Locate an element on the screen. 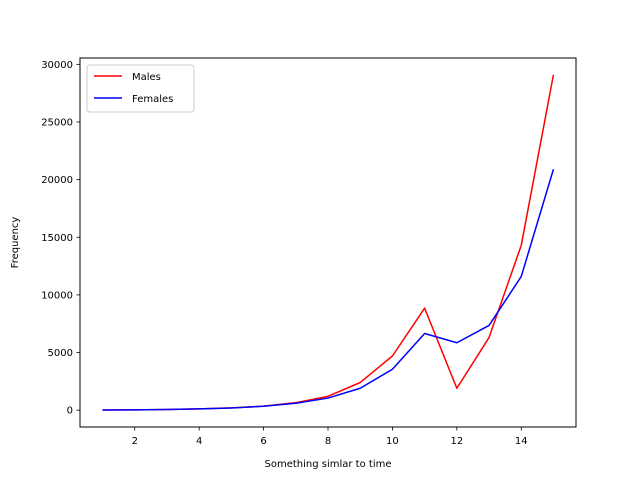 The height and width of the screenshot is (480, 640). y-tick-label: 15000 is located at coordinates (57, 238).